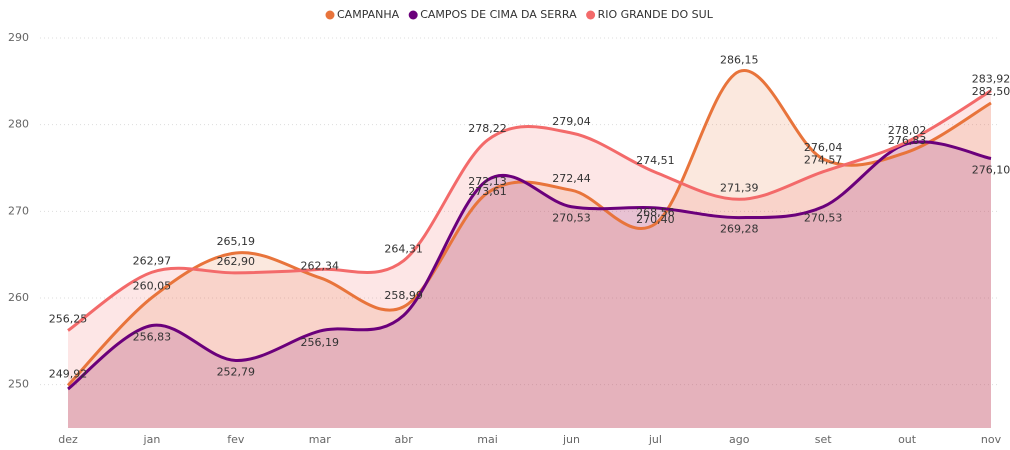 This screenshot has width=1010, height=450. I want to click on data-label: 256,83, so click(152, 336).